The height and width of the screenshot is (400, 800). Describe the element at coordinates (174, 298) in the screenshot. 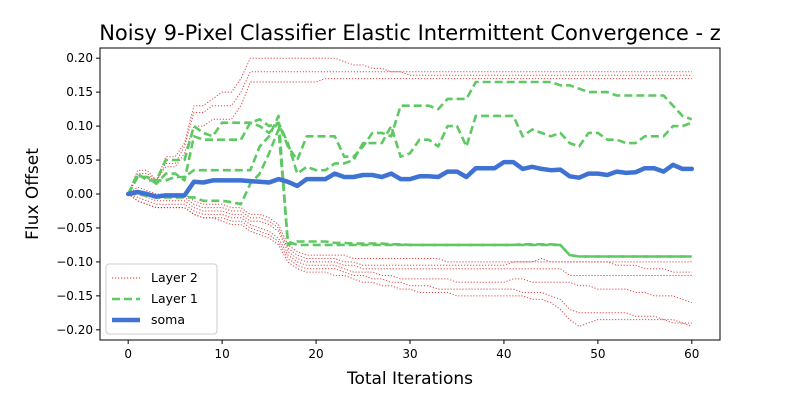

I see `legend-label-layer-1: Layer 1` at that location.